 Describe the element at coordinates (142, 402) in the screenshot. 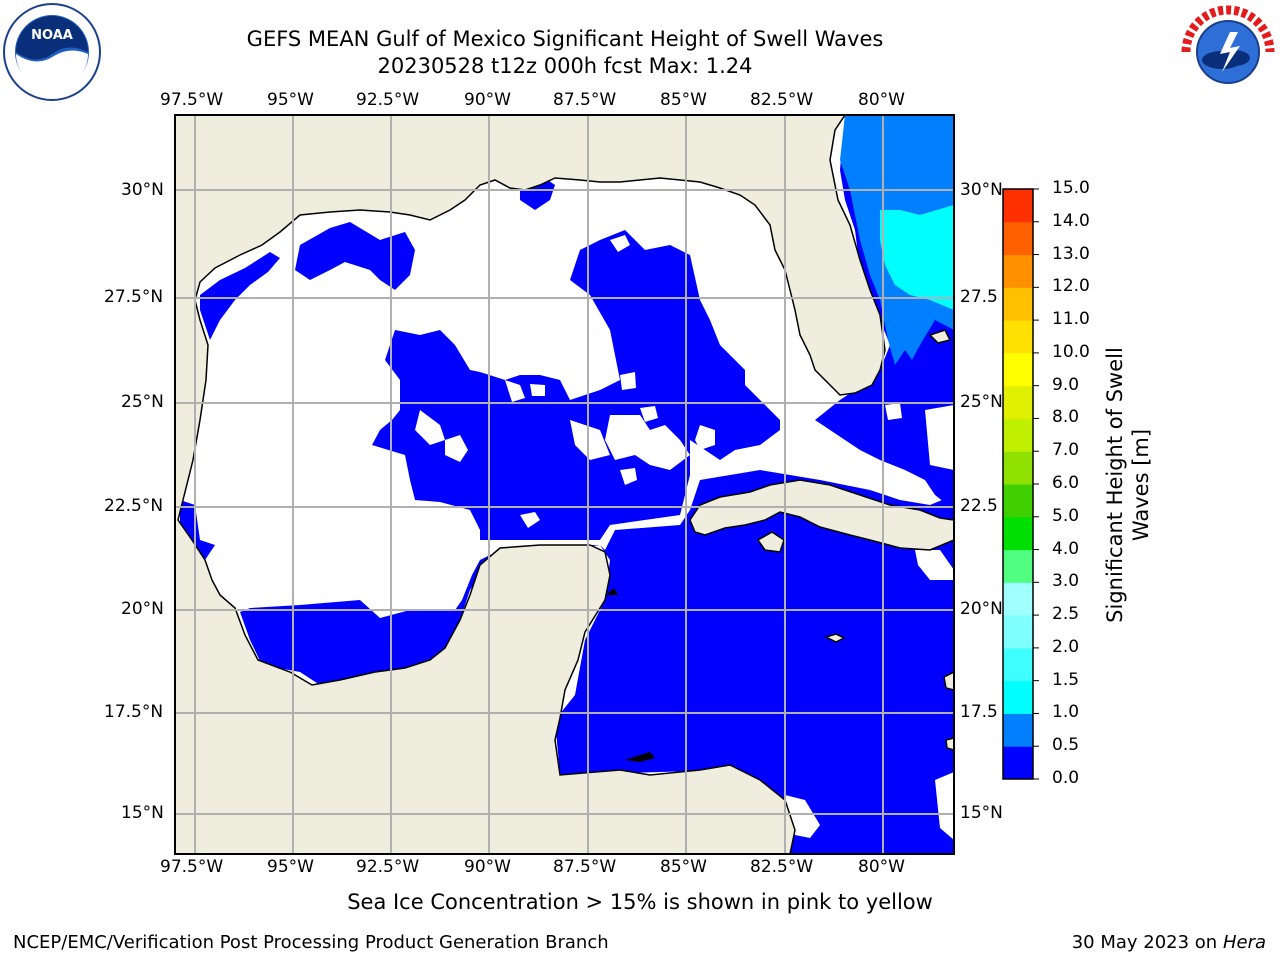

I see `lat-tick-left: 25°N` at that location.